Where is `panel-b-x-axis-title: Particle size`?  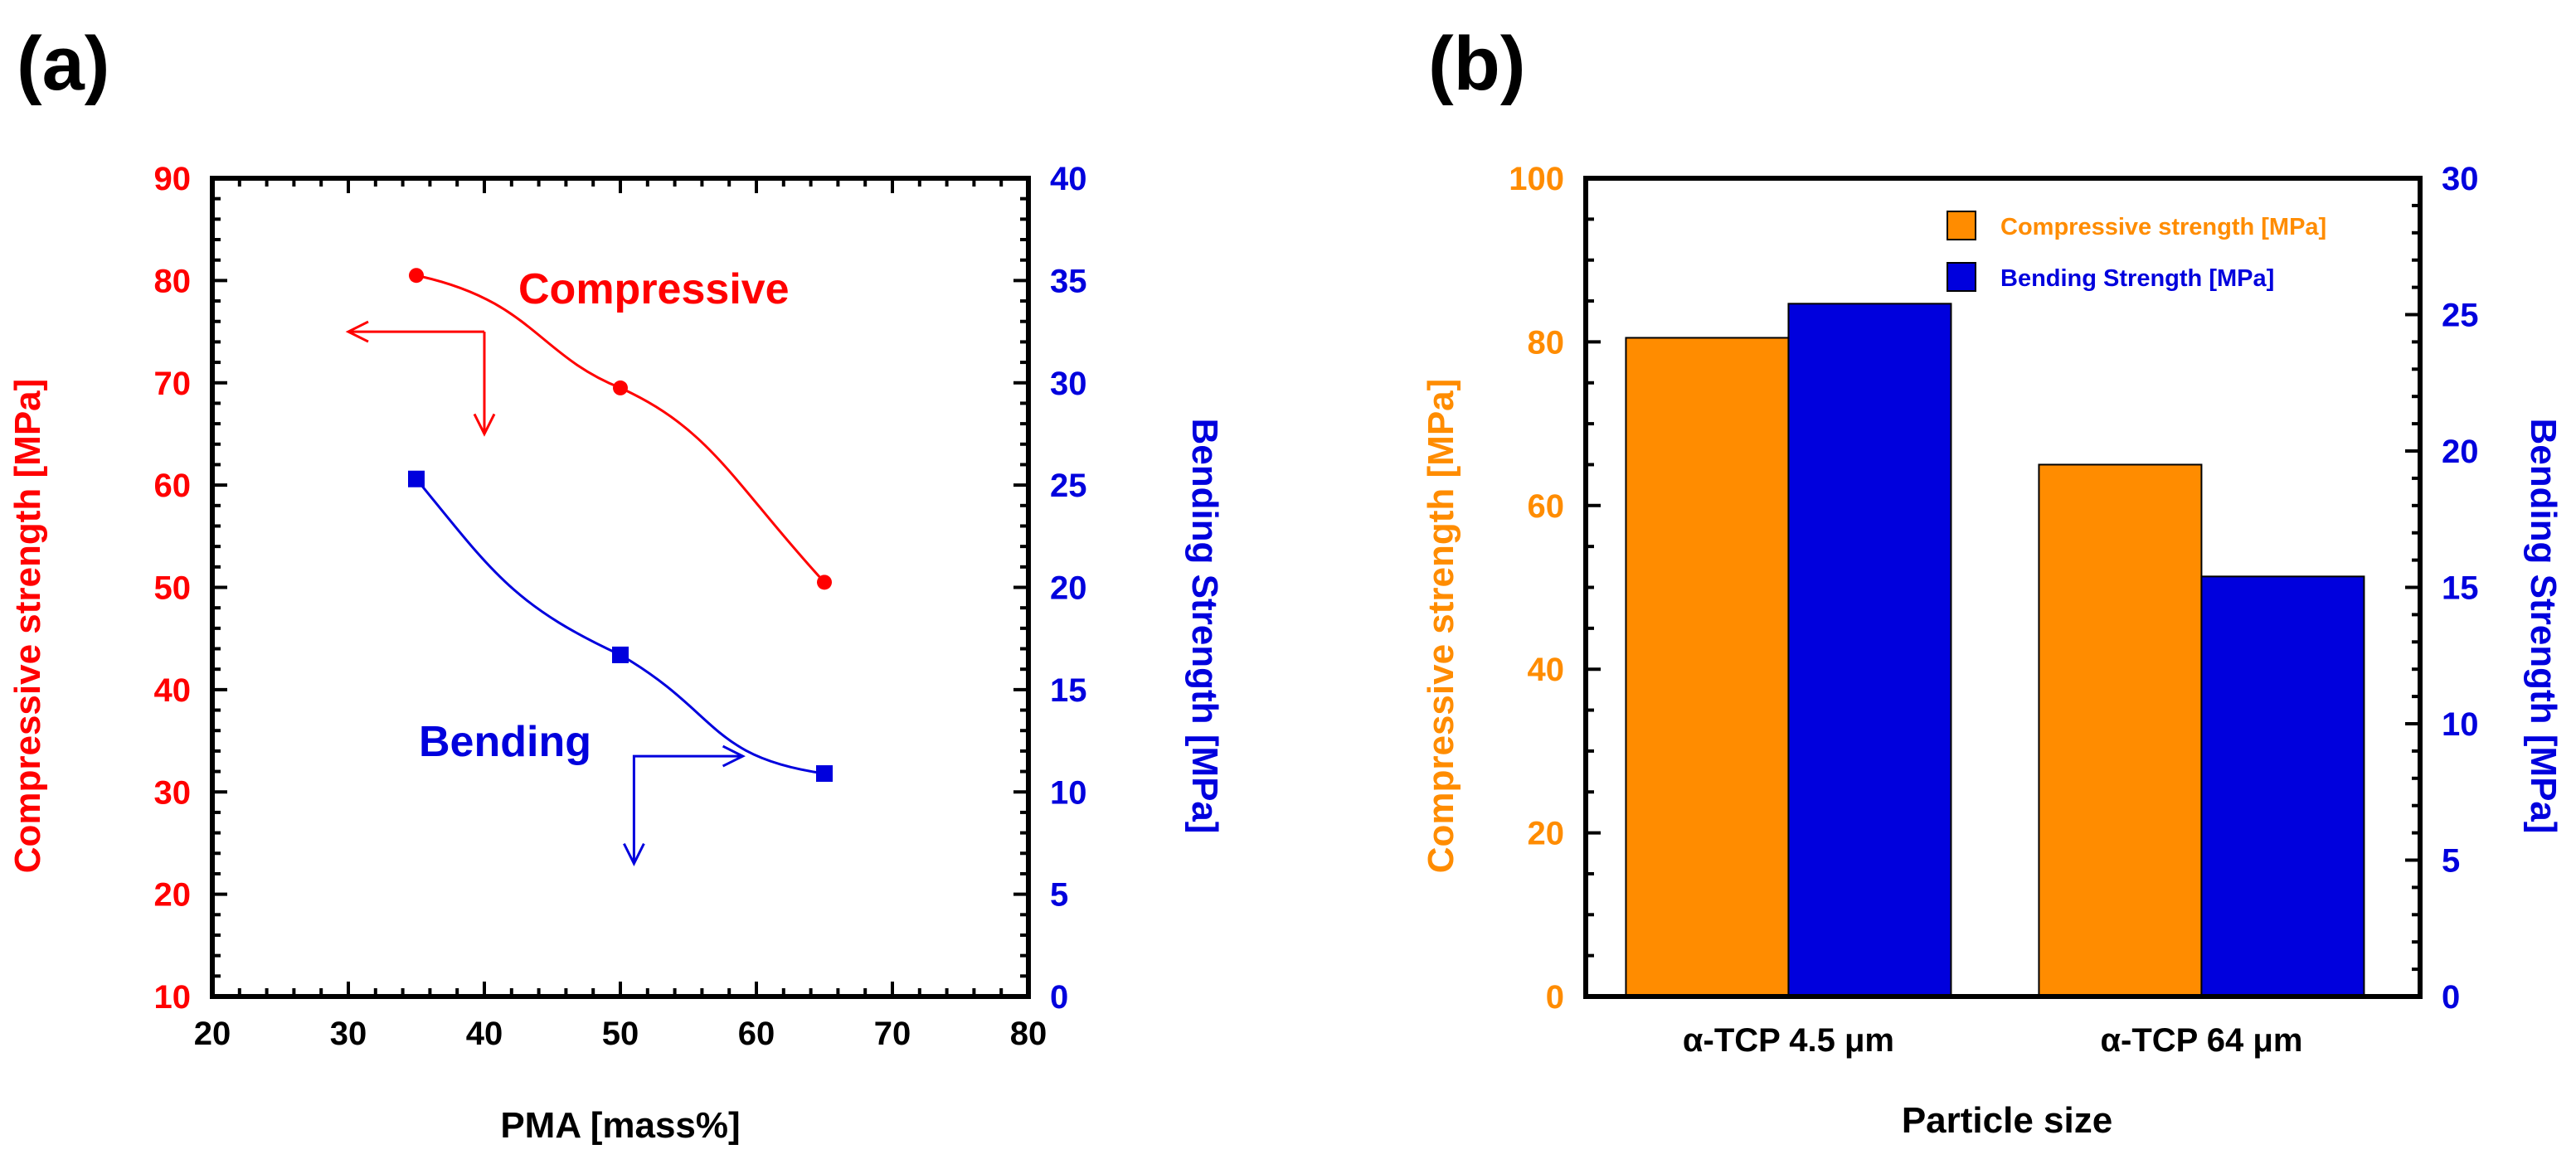
panel-b-x-axis-title: Particle size is located at coordinates (2007, 1120).